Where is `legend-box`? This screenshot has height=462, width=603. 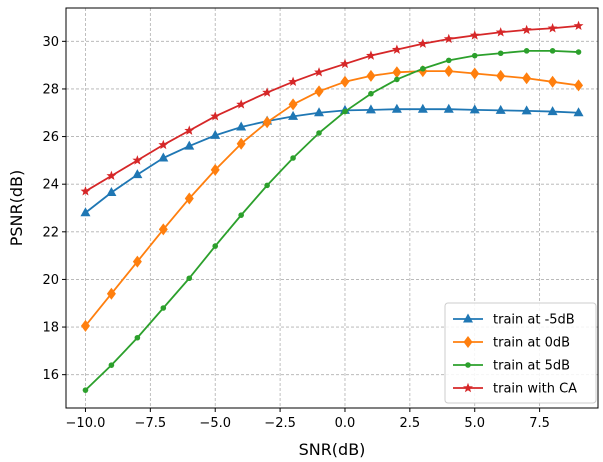
legend-box is located at coordinates (520, 353).